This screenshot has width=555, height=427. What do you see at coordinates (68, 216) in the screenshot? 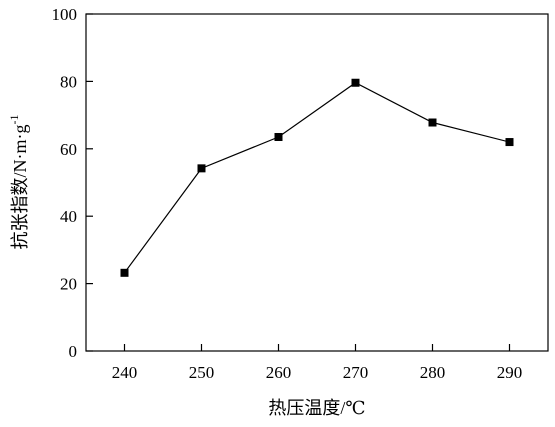
I see `y-tick-label: 40` at bounding box center [68, 216].